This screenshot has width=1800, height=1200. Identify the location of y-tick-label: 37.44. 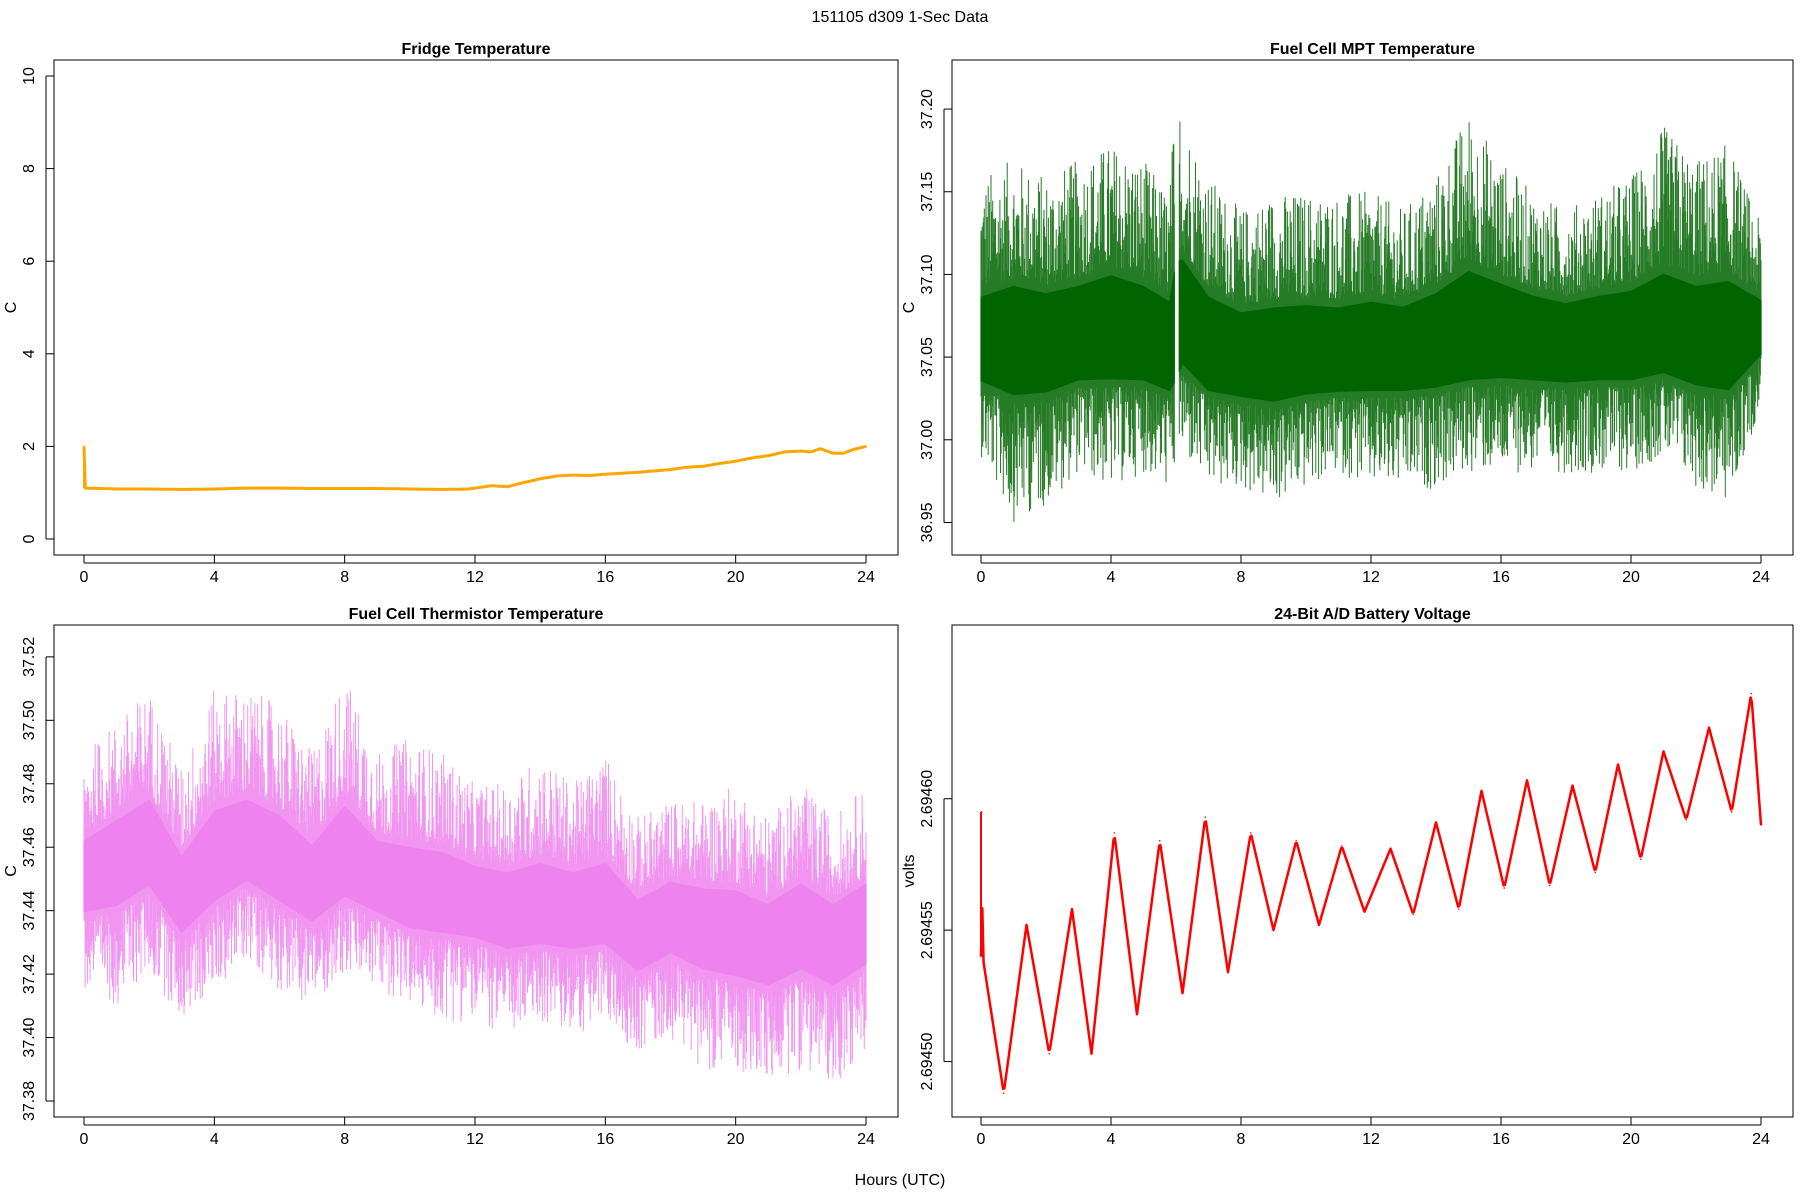
(29, 911).